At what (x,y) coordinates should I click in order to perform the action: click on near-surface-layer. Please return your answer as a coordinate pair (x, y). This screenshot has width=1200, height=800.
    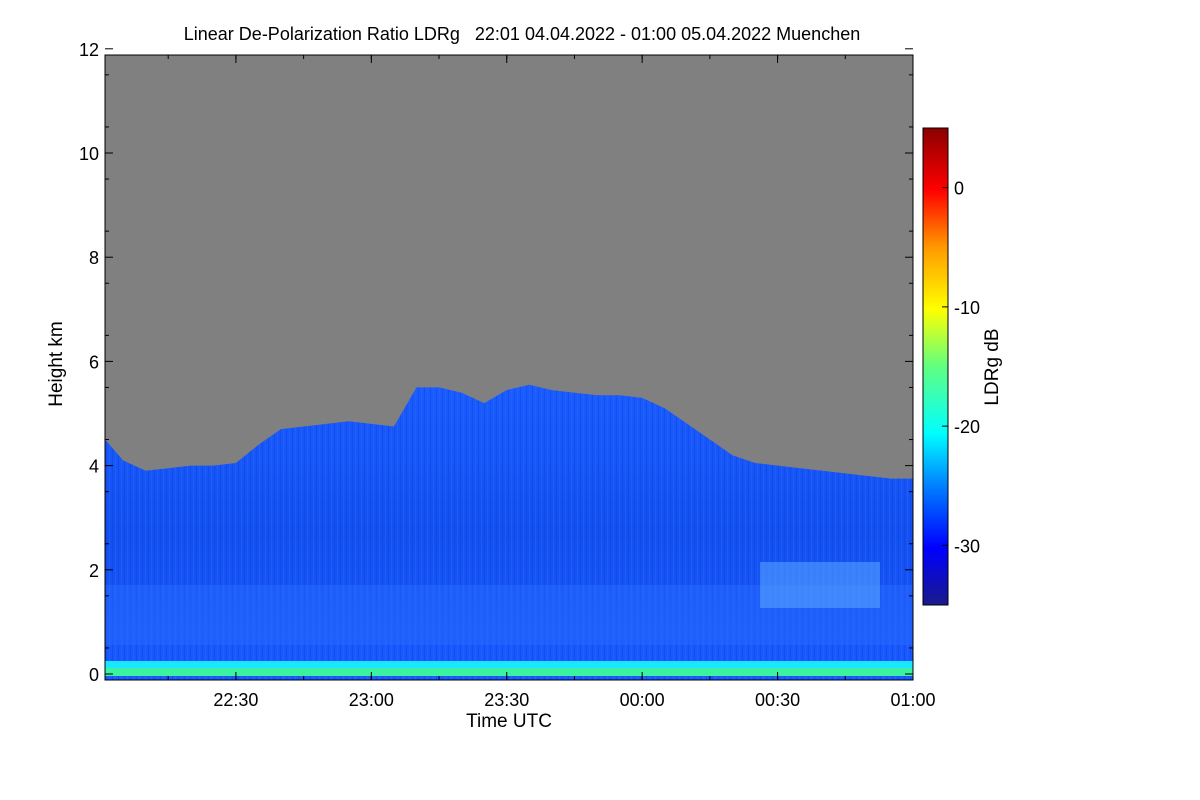
    Looking at the image, I should click on (509, 664).